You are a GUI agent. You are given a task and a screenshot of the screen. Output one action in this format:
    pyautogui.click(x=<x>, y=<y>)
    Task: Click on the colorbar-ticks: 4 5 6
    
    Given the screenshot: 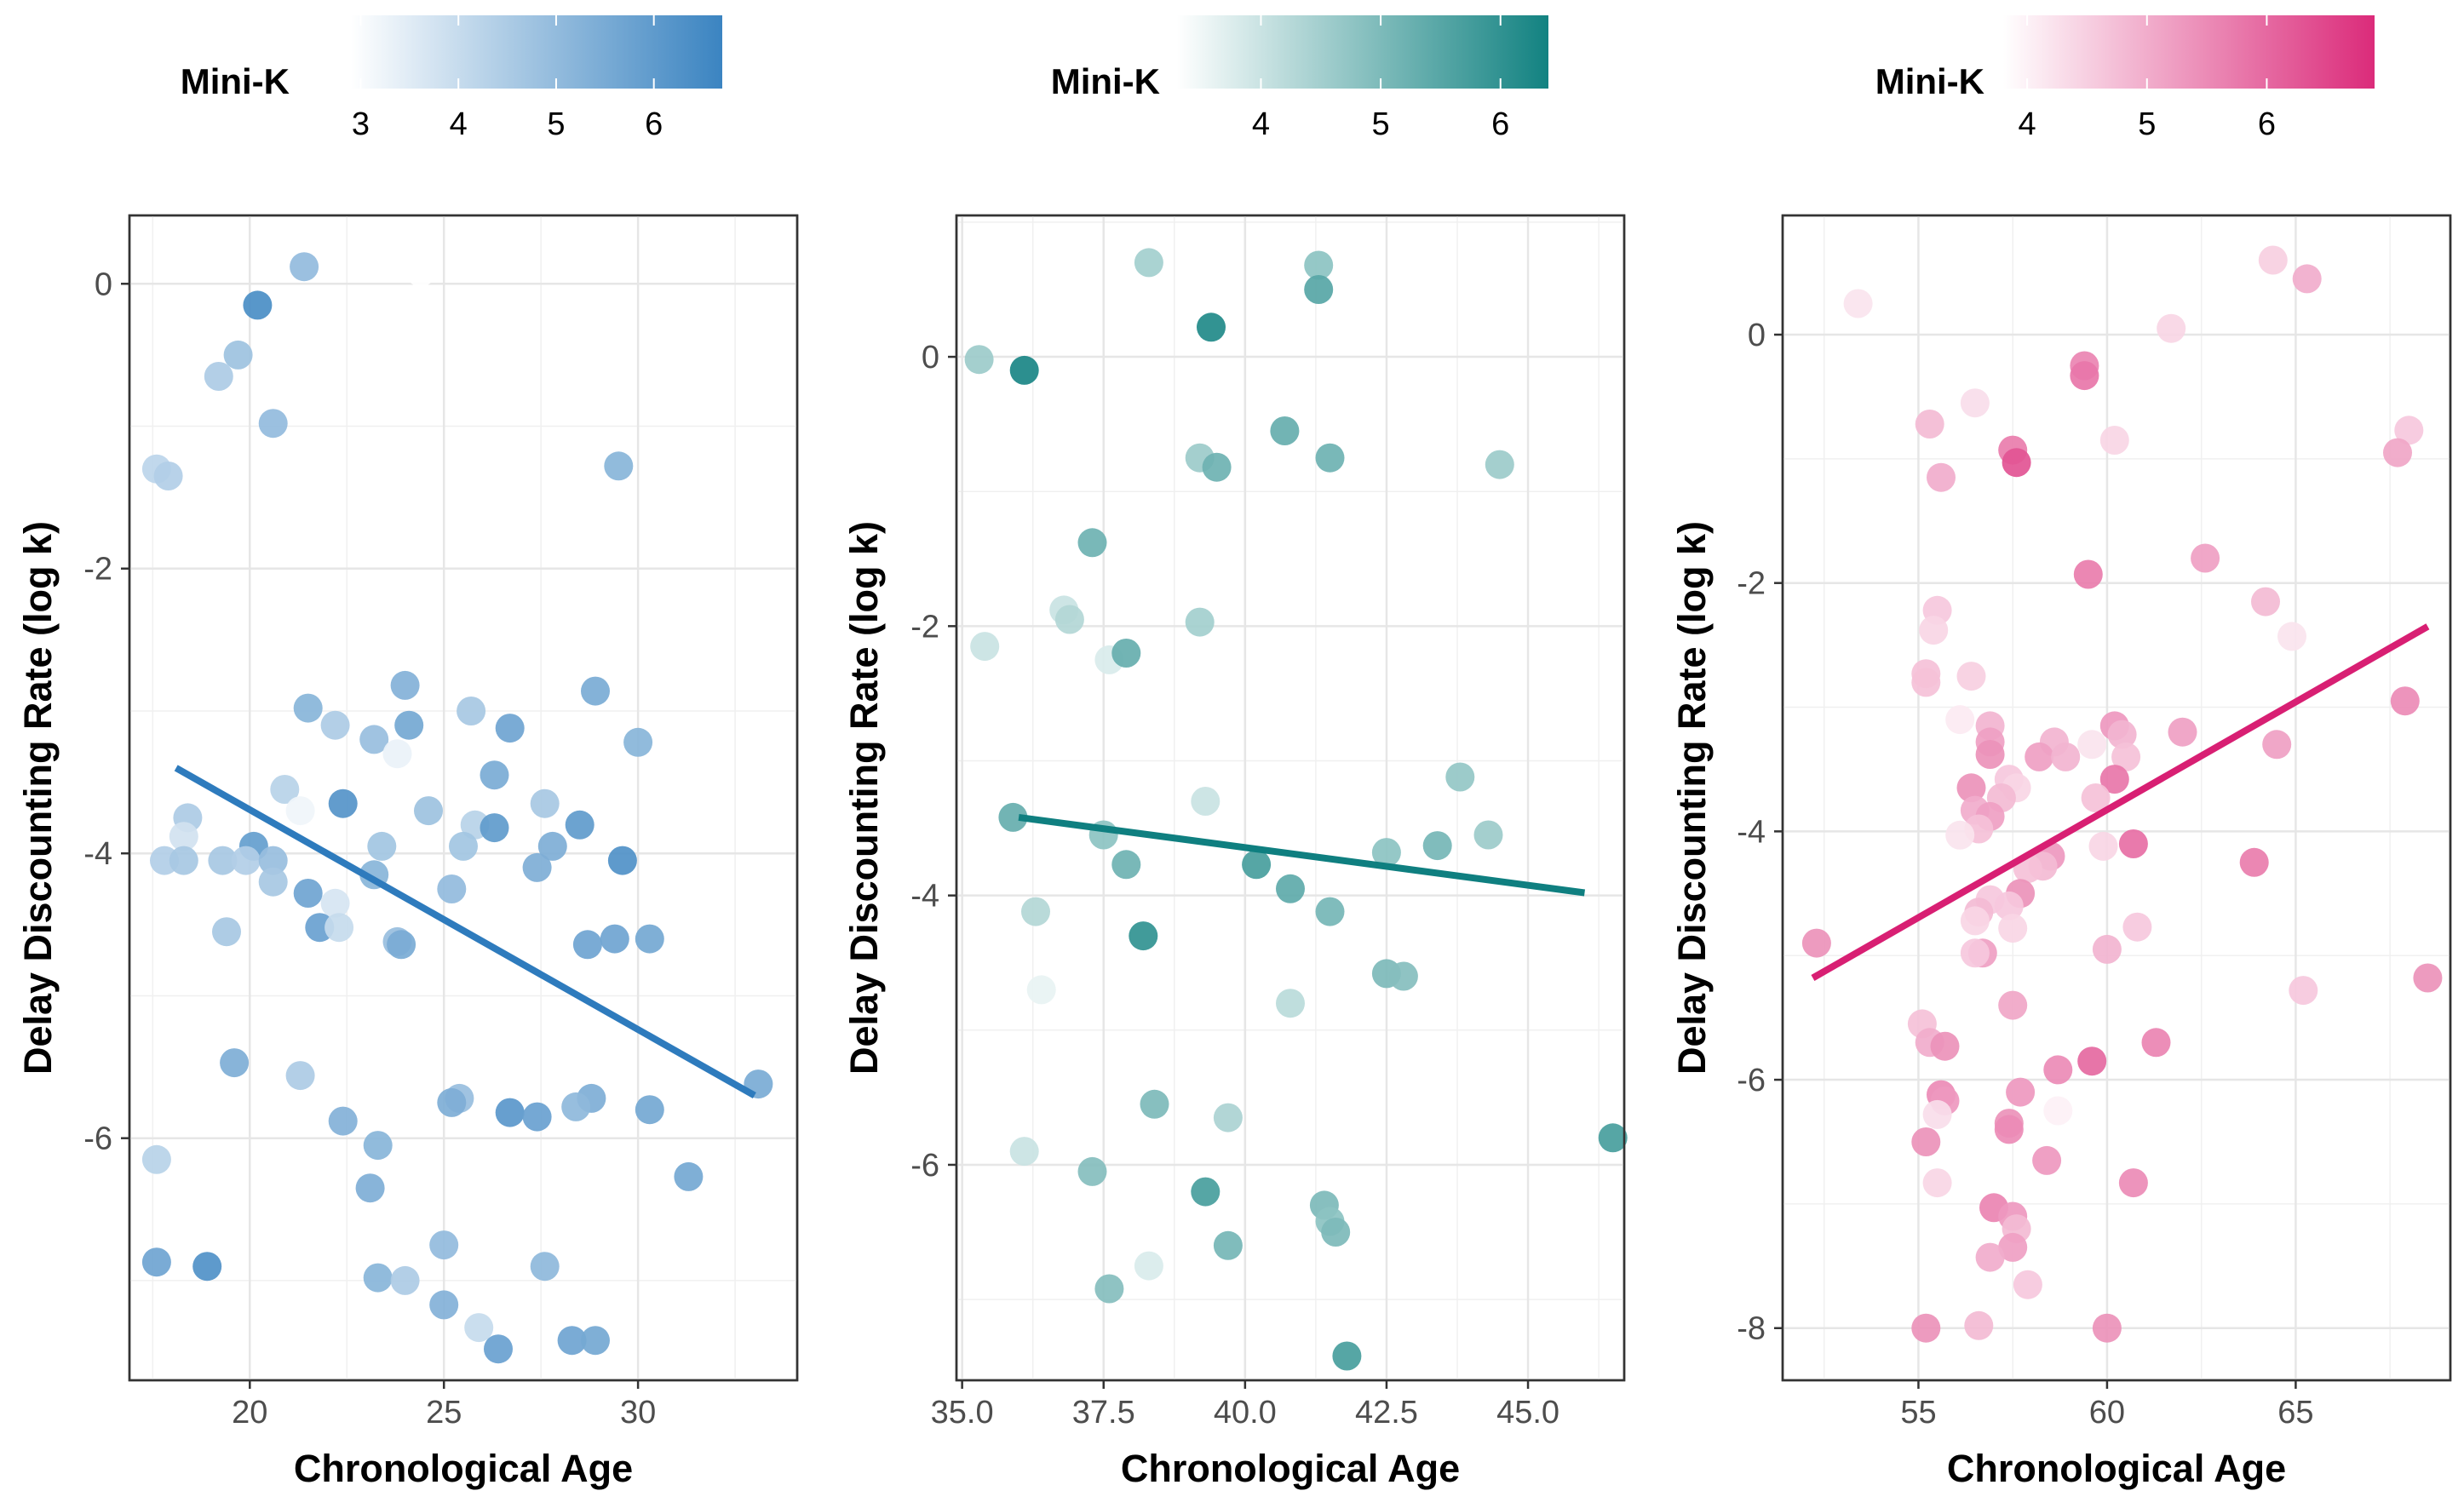 What is the action you would take?
    pyautogui.click(x=2147, y=78)
    